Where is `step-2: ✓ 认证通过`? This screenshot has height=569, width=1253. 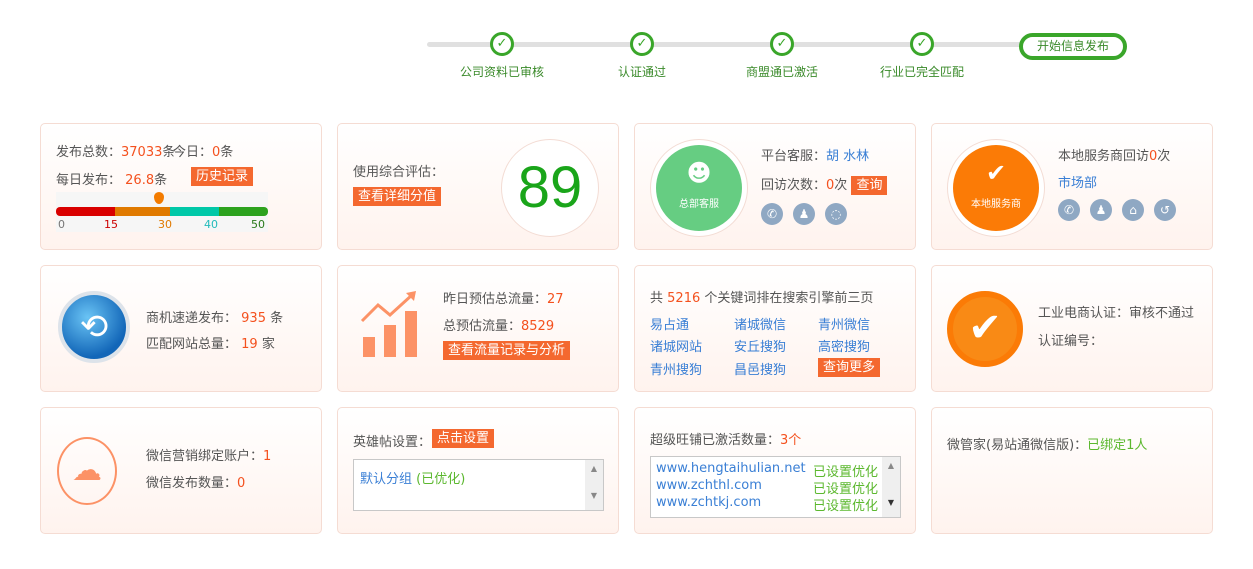 step-2: ✓ 认证通过 is located at coordinates (642, 56).